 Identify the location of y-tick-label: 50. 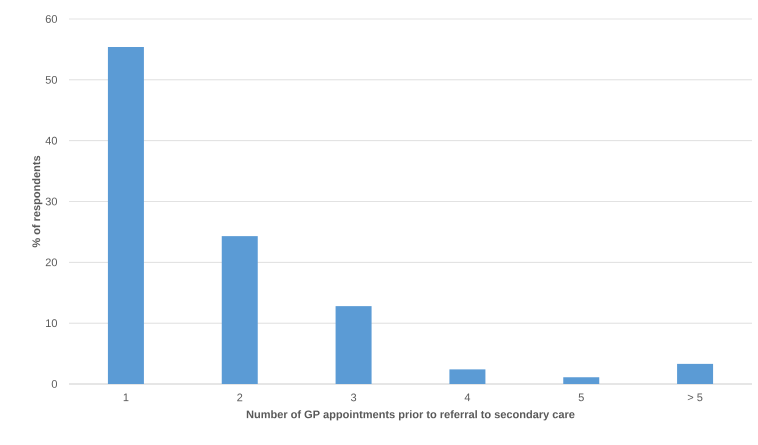
(52, 80).